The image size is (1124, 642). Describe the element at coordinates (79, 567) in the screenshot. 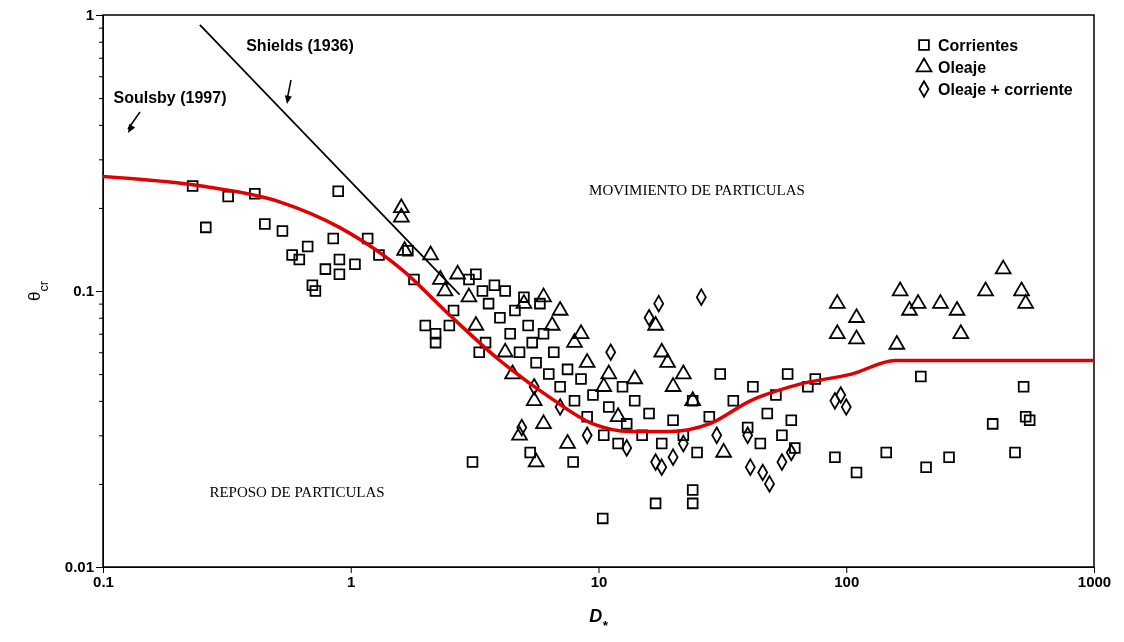

I see `y-tick-label: 0.01` at that location.